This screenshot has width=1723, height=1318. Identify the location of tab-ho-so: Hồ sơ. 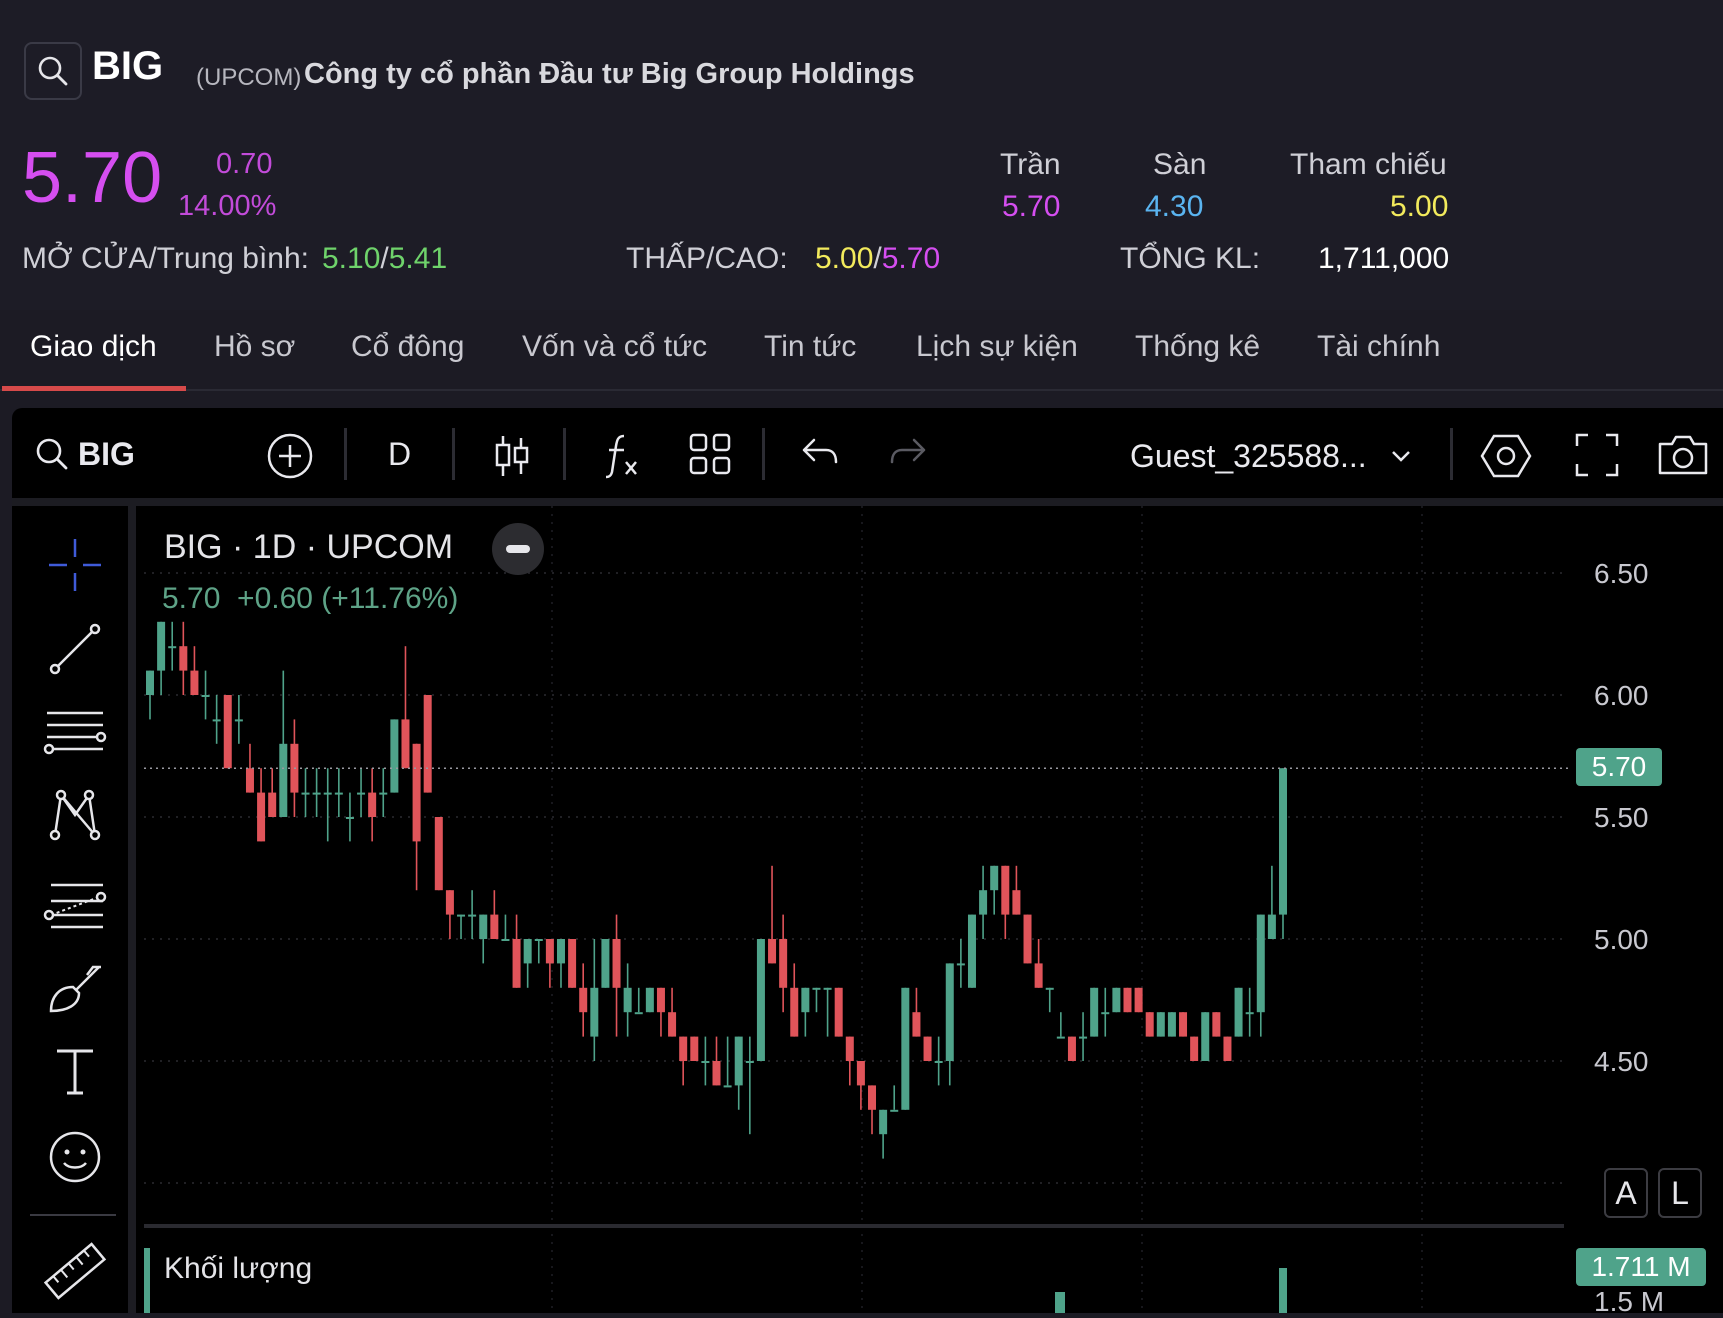
(255, 346).